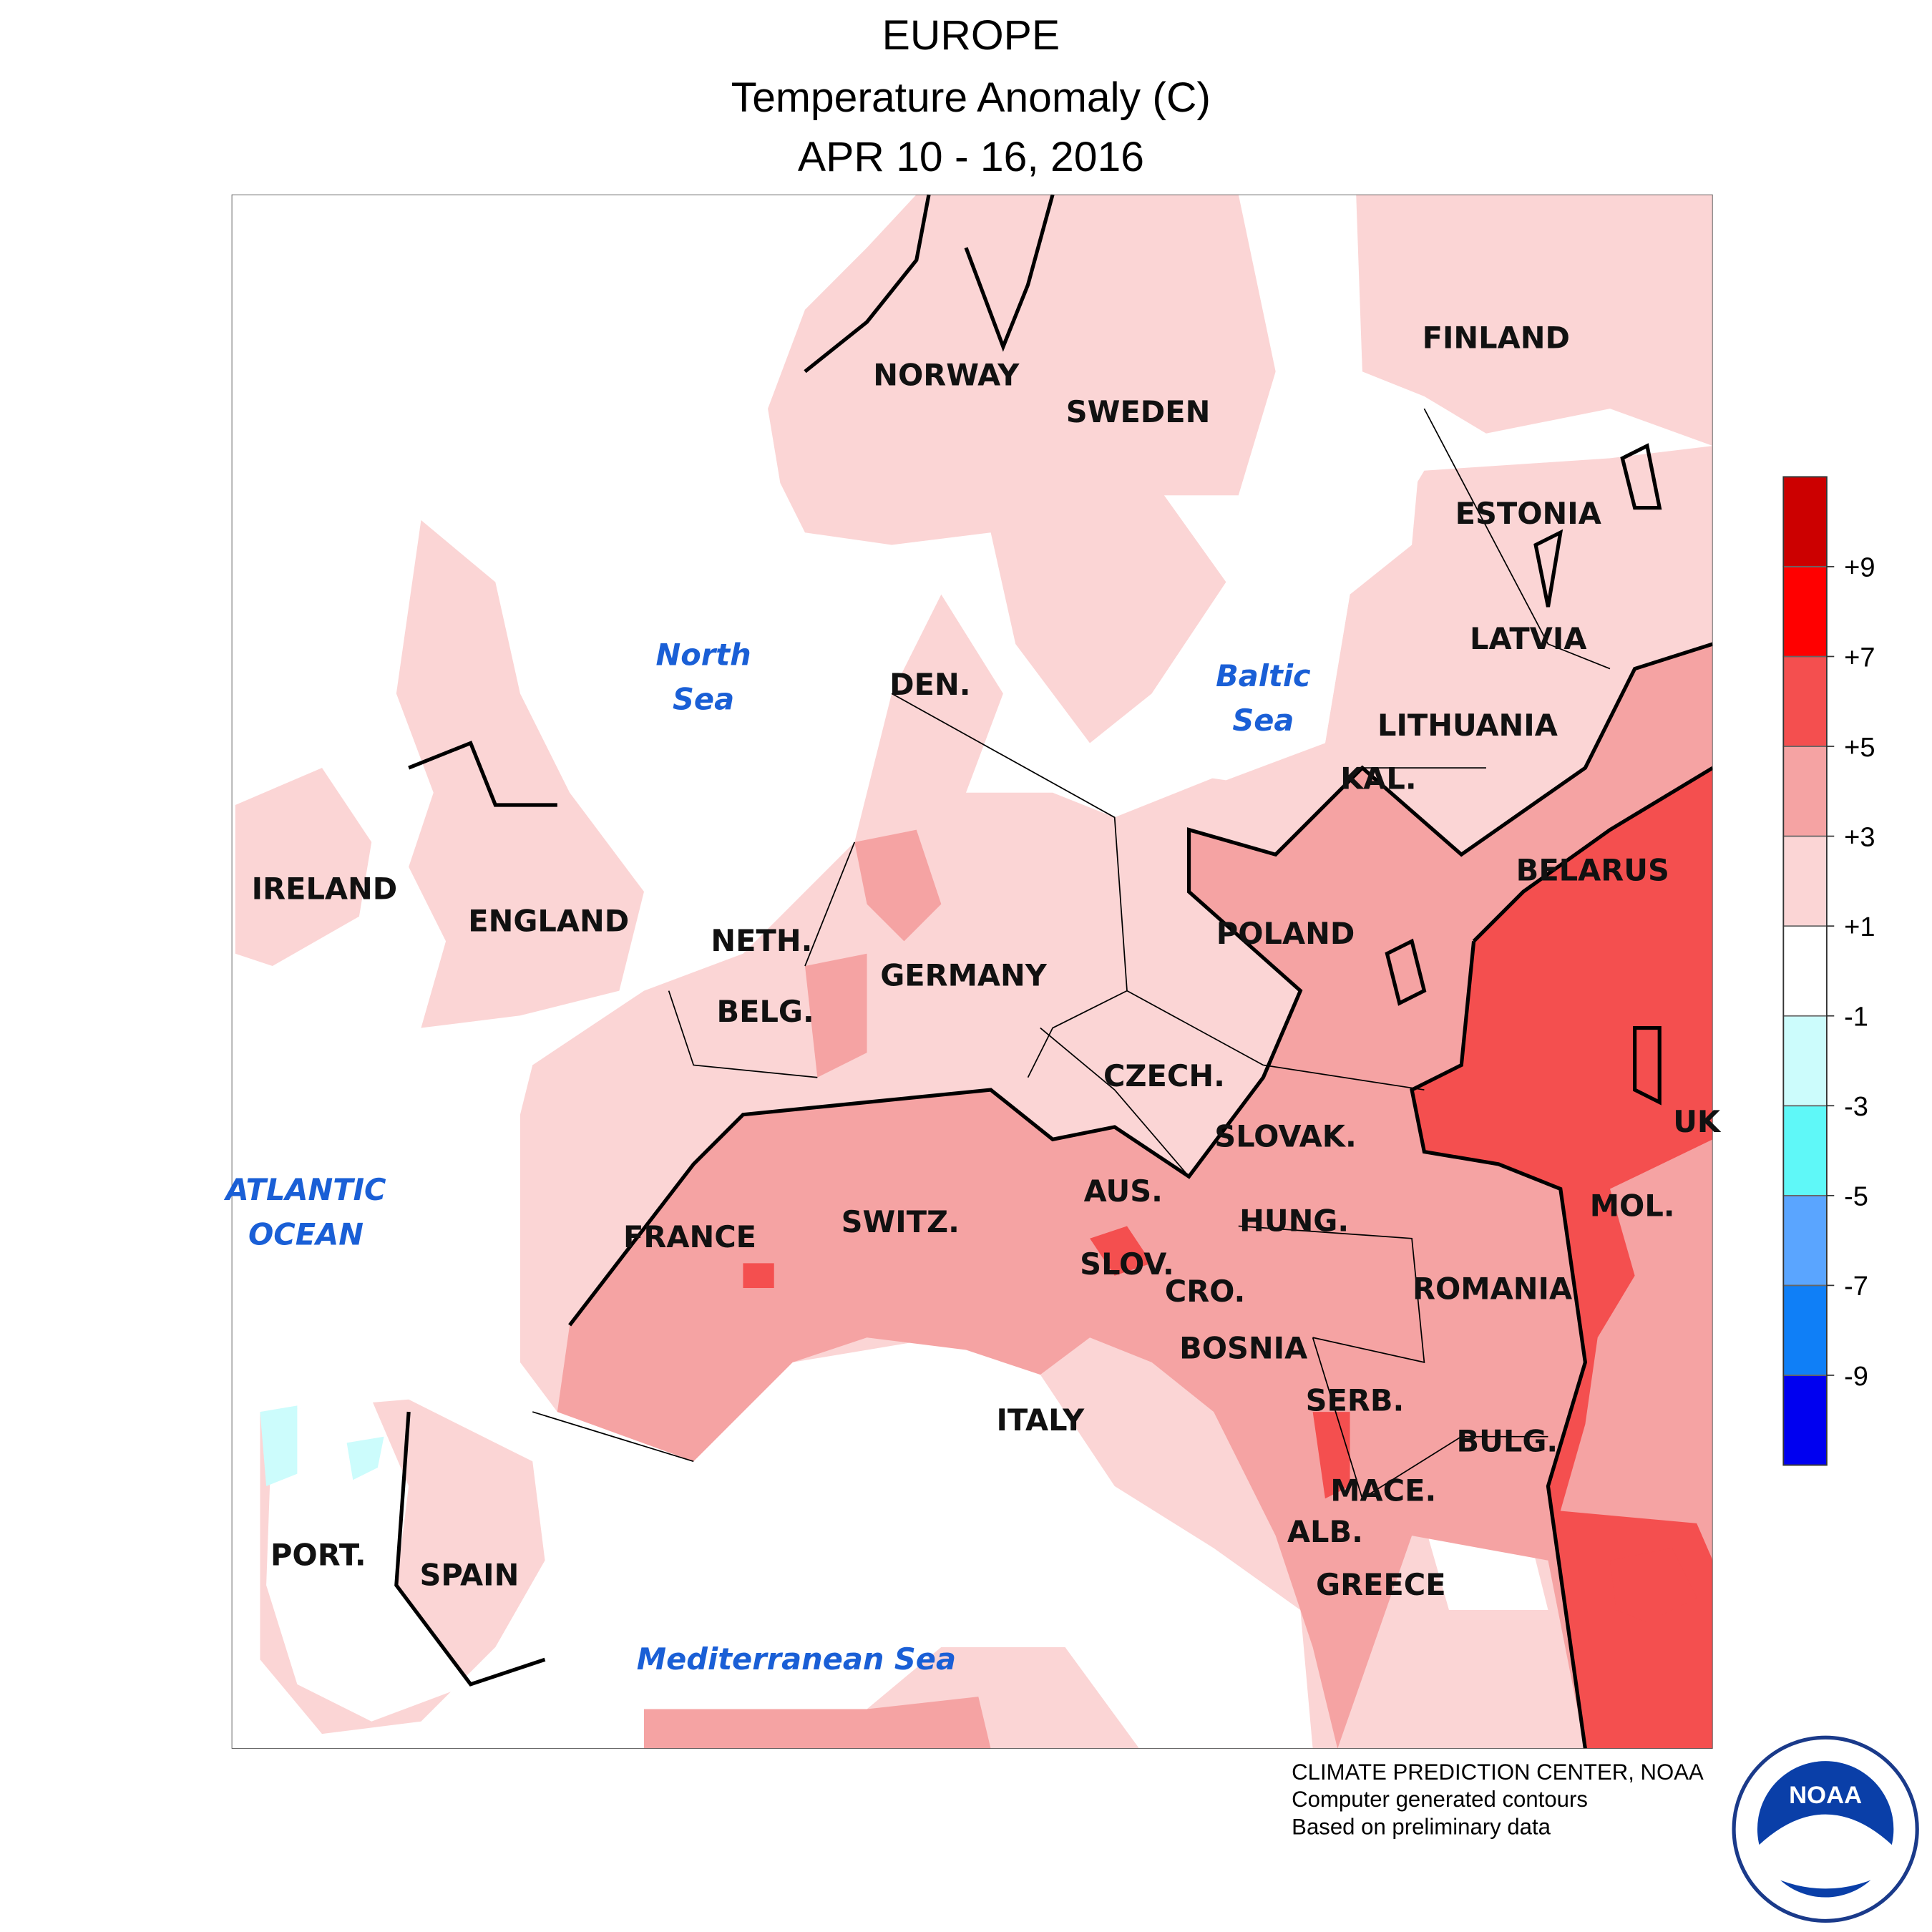 The image size is (1932, 1932). Describe the element at coordinates (1040, 1420) in the screenshot. I see `country-label: ITALY` at that location.